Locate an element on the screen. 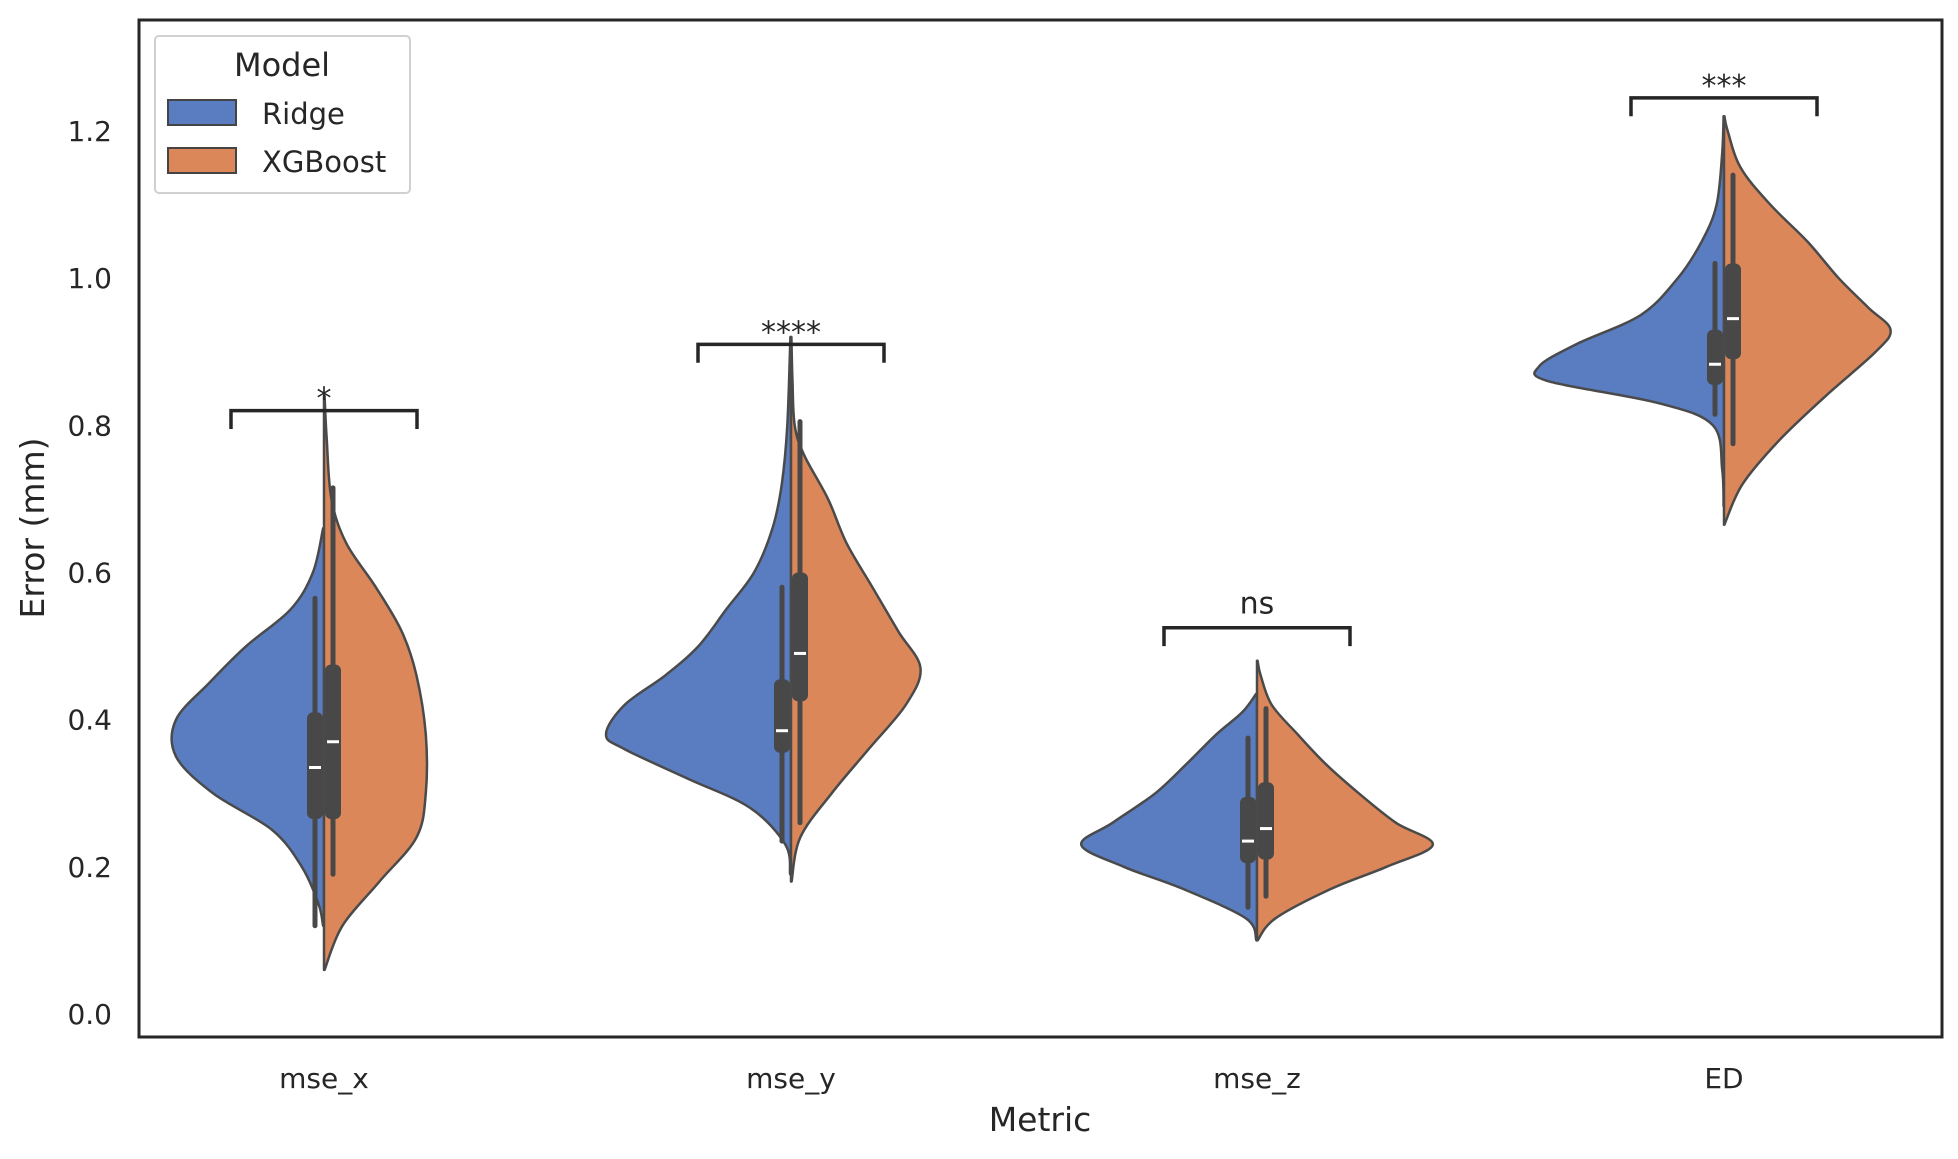  y-tick-label: 0.2 is located at coordinates (89, 867).